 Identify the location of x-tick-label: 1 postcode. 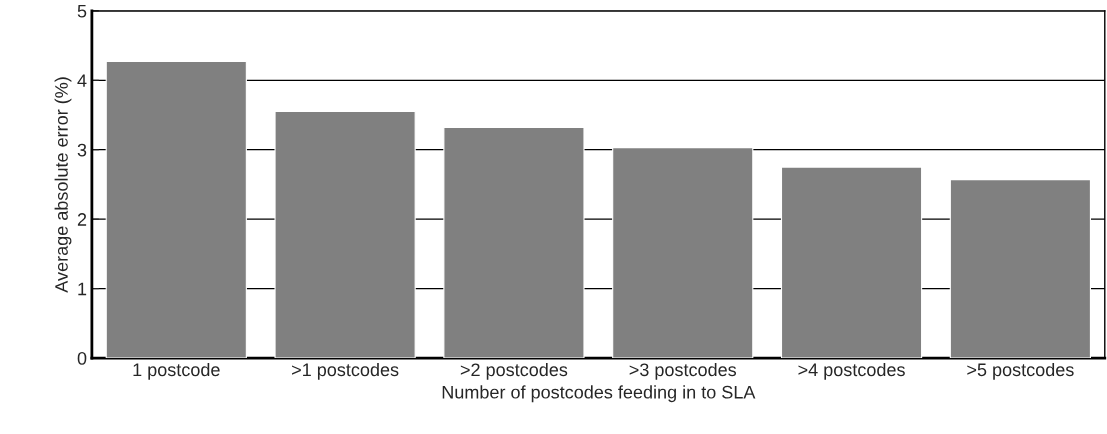
(176, 371).